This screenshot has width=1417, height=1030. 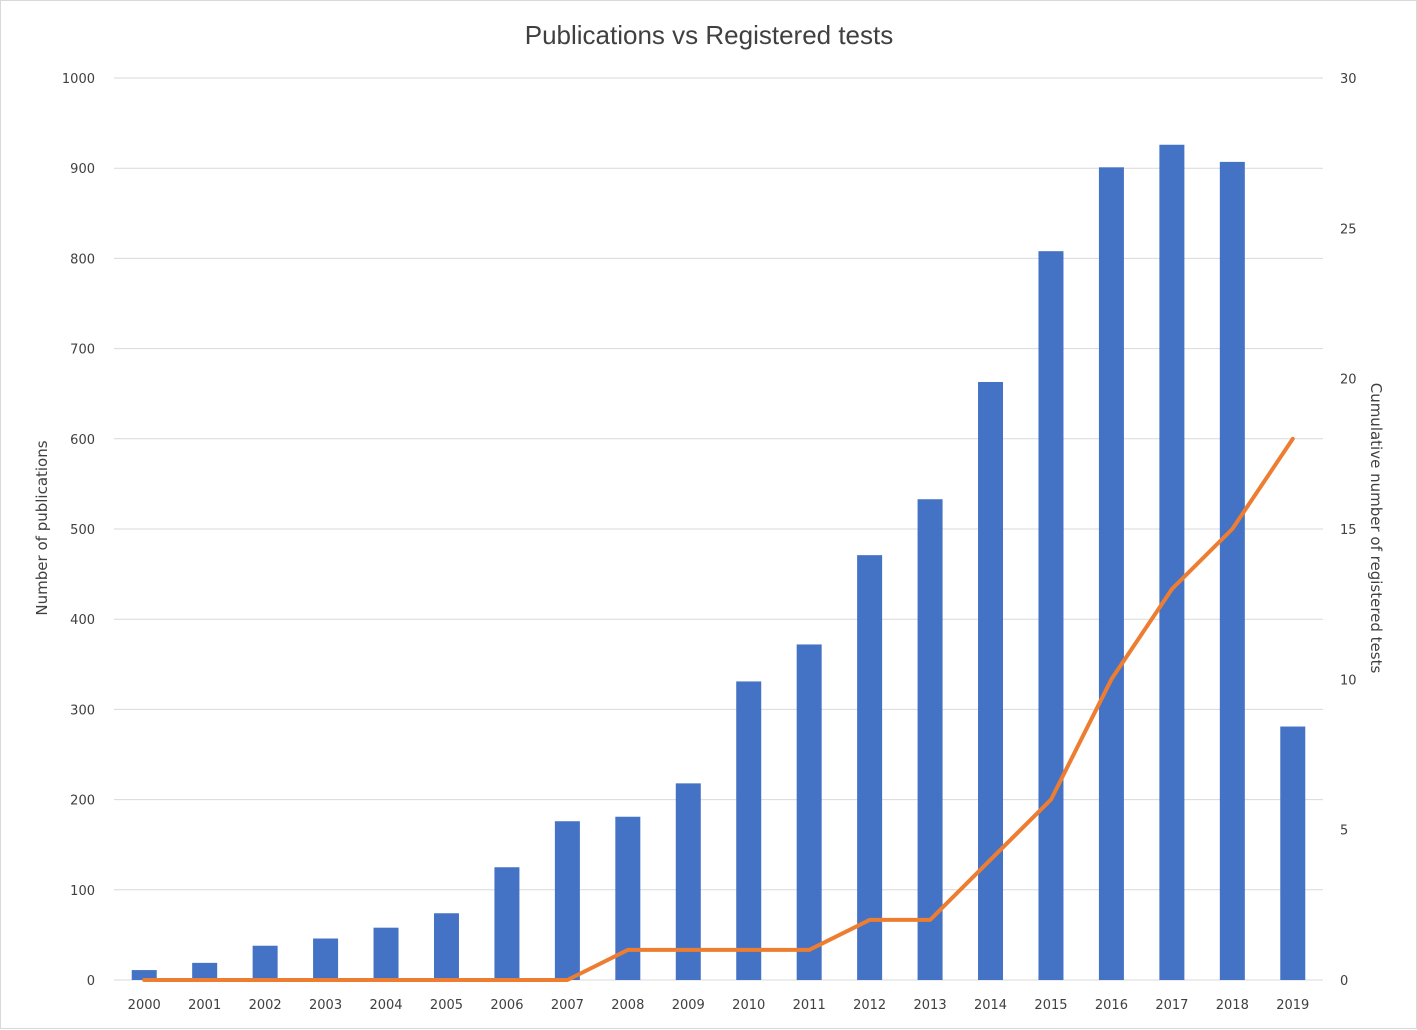 What do you see at coordinates (82, 530) in the screenshot?
I see `y-tick-label: 500` at bounding box center [82, 530].